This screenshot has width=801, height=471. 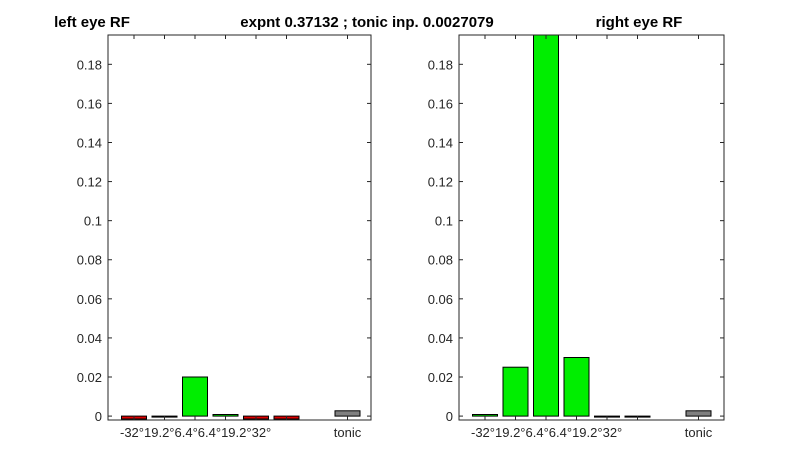 I want to click on left-ytick-label-5: 0.1, so click(x=93, y=221).